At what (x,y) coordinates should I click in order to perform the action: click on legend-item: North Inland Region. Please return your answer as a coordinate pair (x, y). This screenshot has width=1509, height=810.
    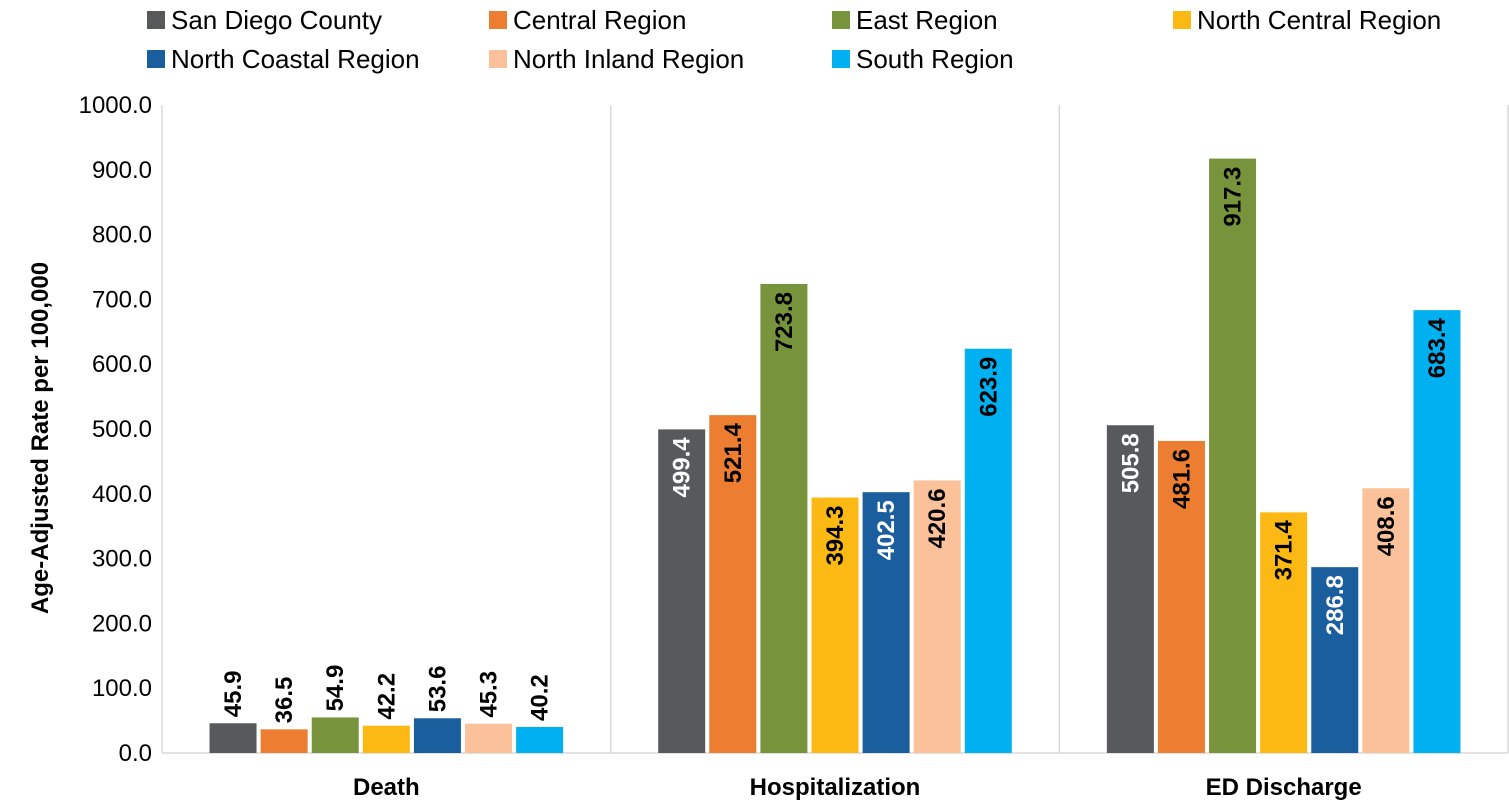
    Looking at the image, I should click on (616, 59).